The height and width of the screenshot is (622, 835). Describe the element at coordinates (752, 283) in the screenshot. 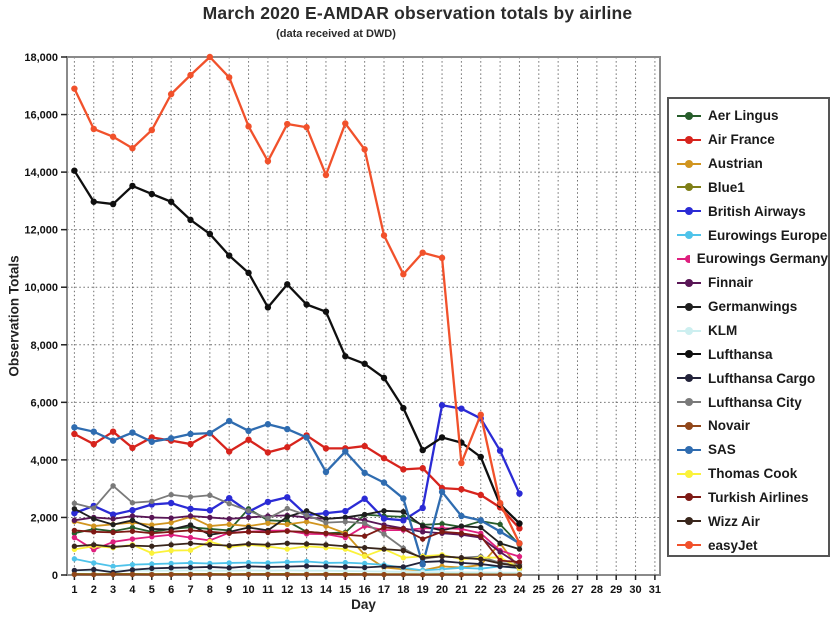

I see `legend-item-finnair: Finnair` at that location.